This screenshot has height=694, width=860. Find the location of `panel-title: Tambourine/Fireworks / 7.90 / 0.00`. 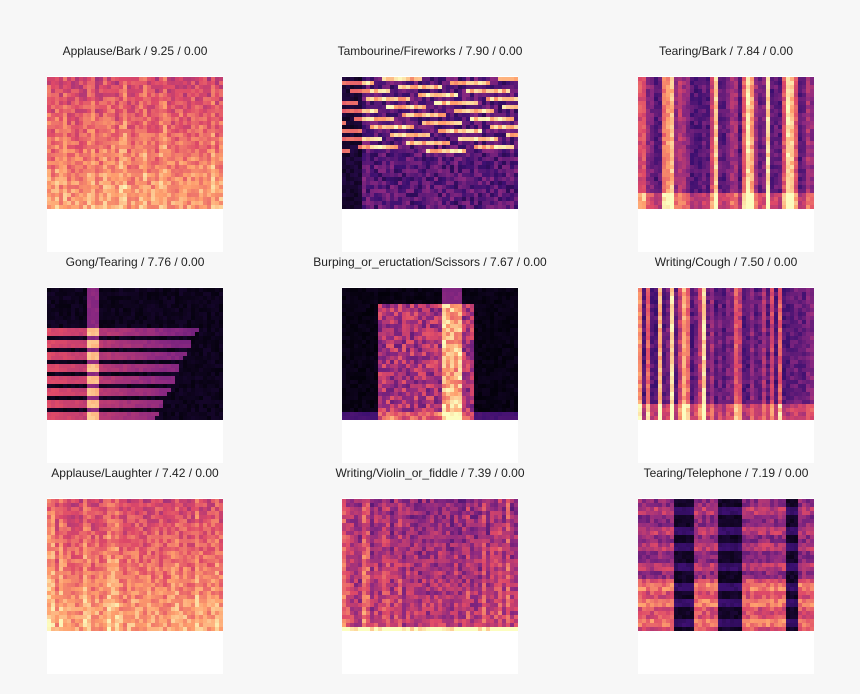

panel-title: Tambourine/Fireworks / 7.90 / 0.00 is located at coordinates (430, 51).